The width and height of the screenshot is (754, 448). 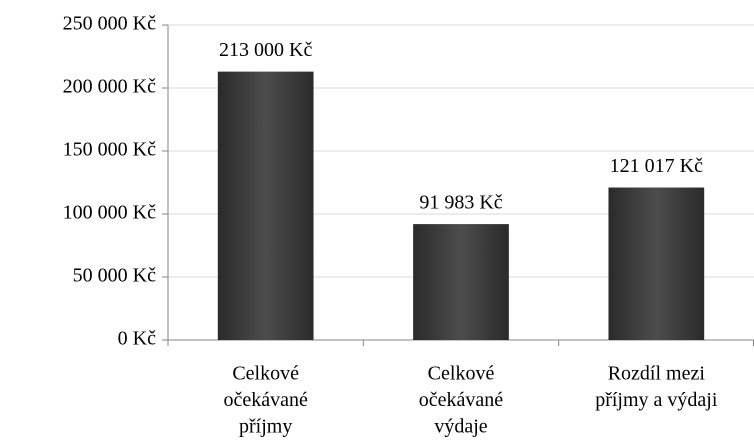 What do you see at coordinates (460, 203) in the screenshot?
I see `data-label: 91 983 Kč` at bounding box center [460, 203].